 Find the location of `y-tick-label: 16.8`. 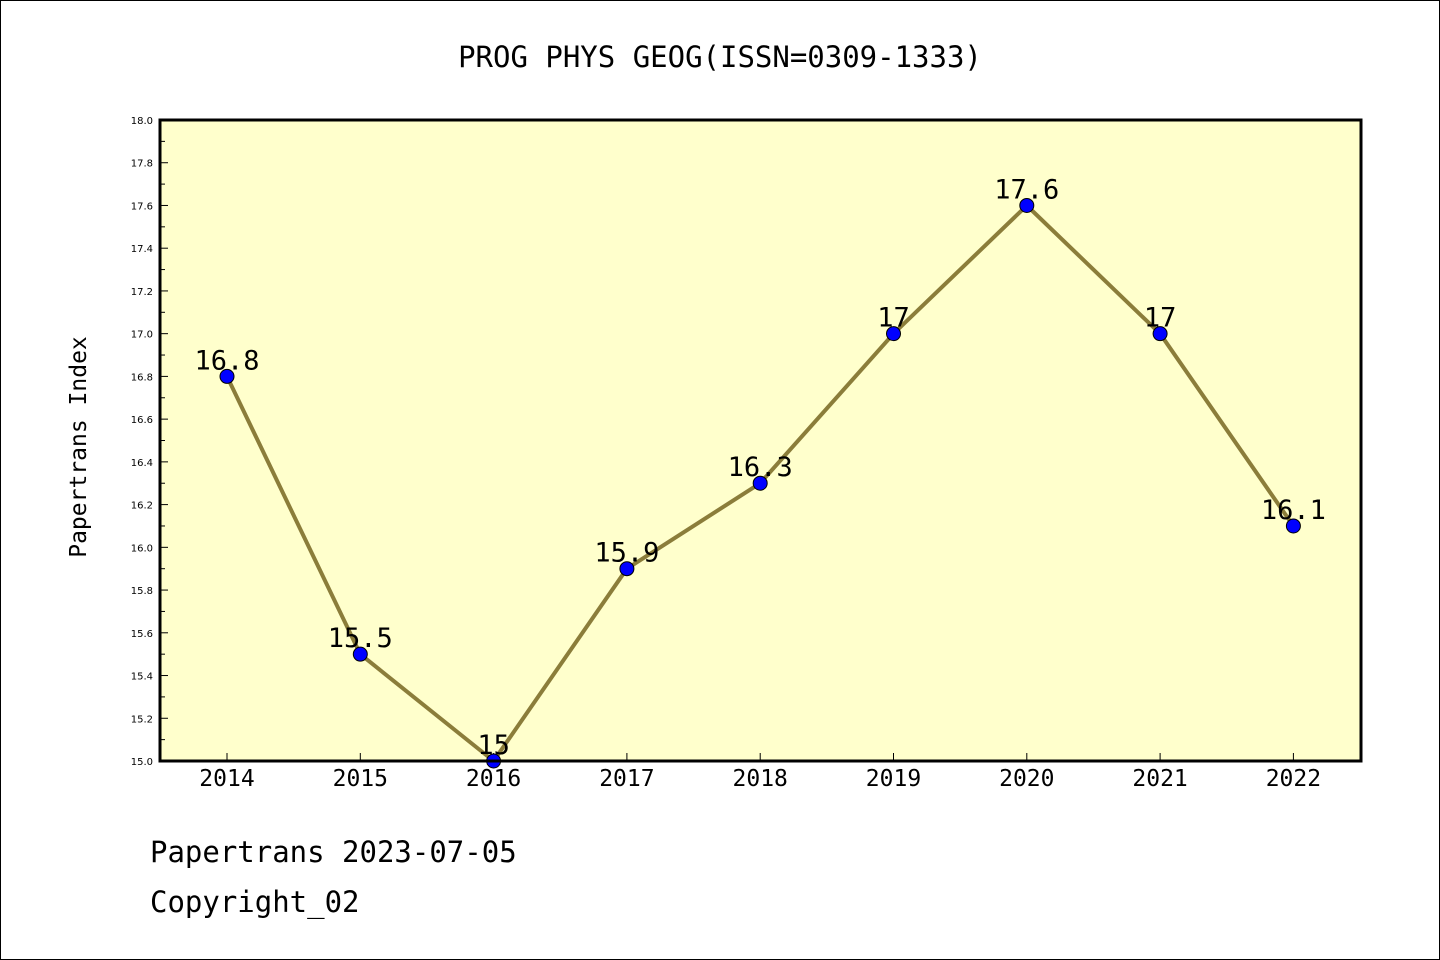

y-tick-label: 16.8 is located at coordinates (142, 377).